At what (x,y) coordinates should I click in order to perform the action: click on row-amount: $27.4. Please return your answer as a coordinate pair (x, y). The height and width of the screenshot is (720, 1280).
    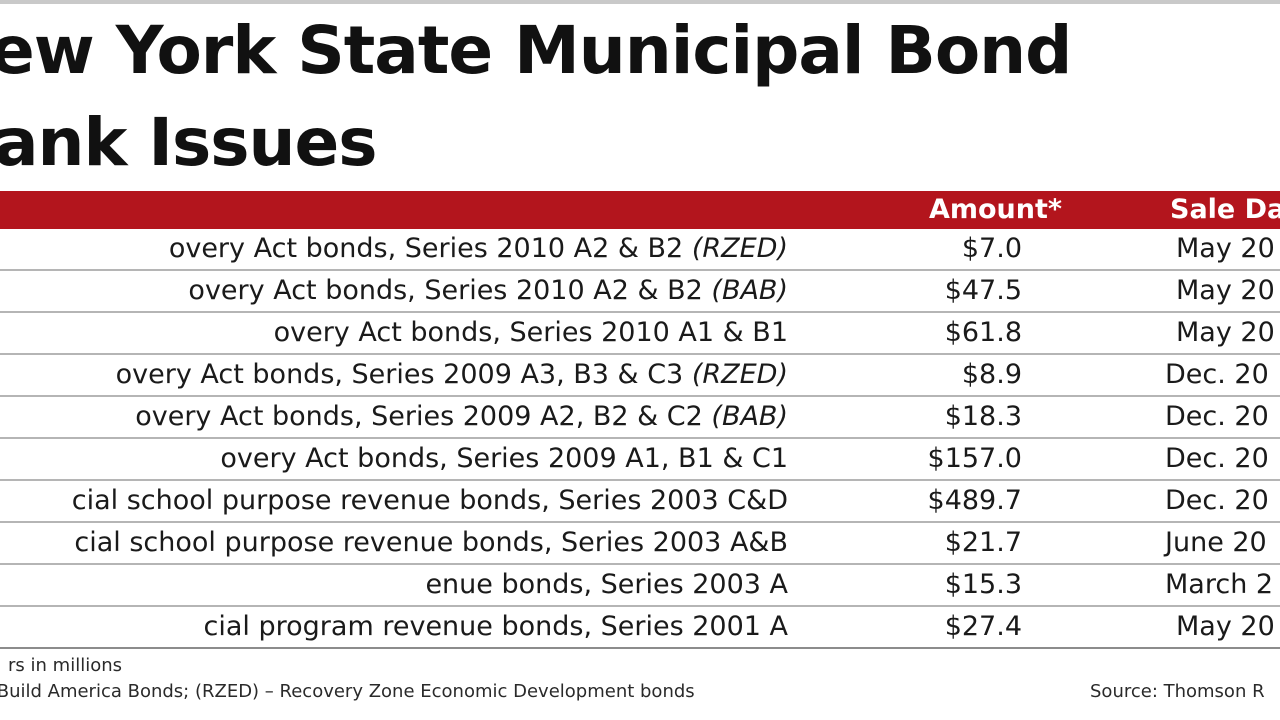
    Looking at the image, I should click on (983, 626).